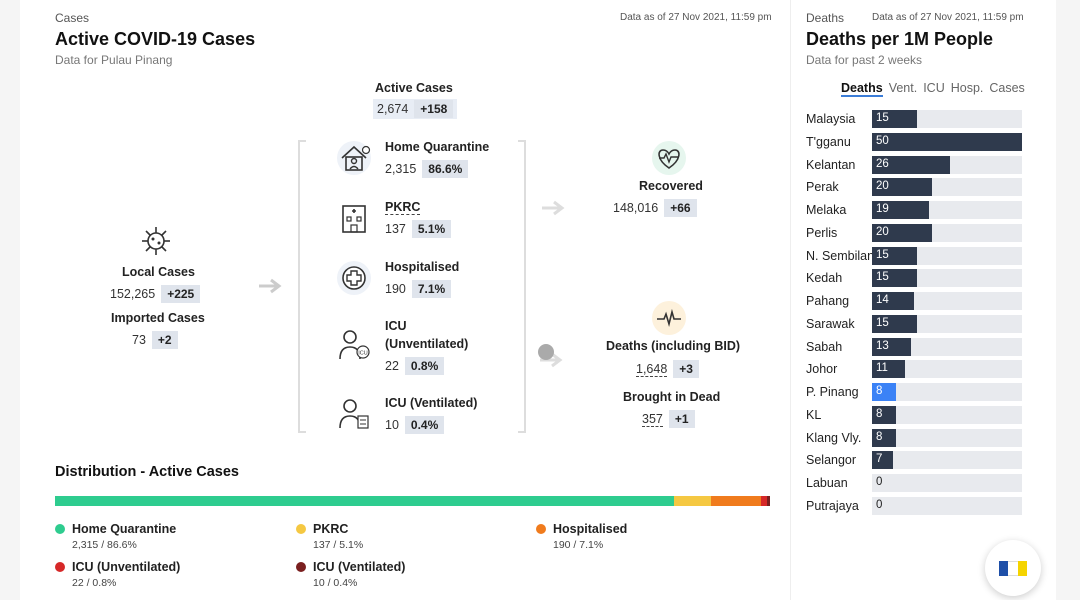 The image size is (1080, 600). I want to click on chart-value-label: 11, so click(882, 368).